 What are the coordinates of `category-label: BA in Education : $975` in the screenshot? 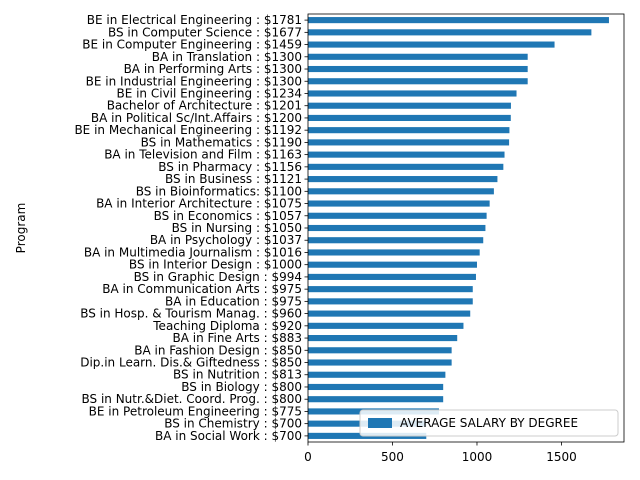 It's located at (233, 301).